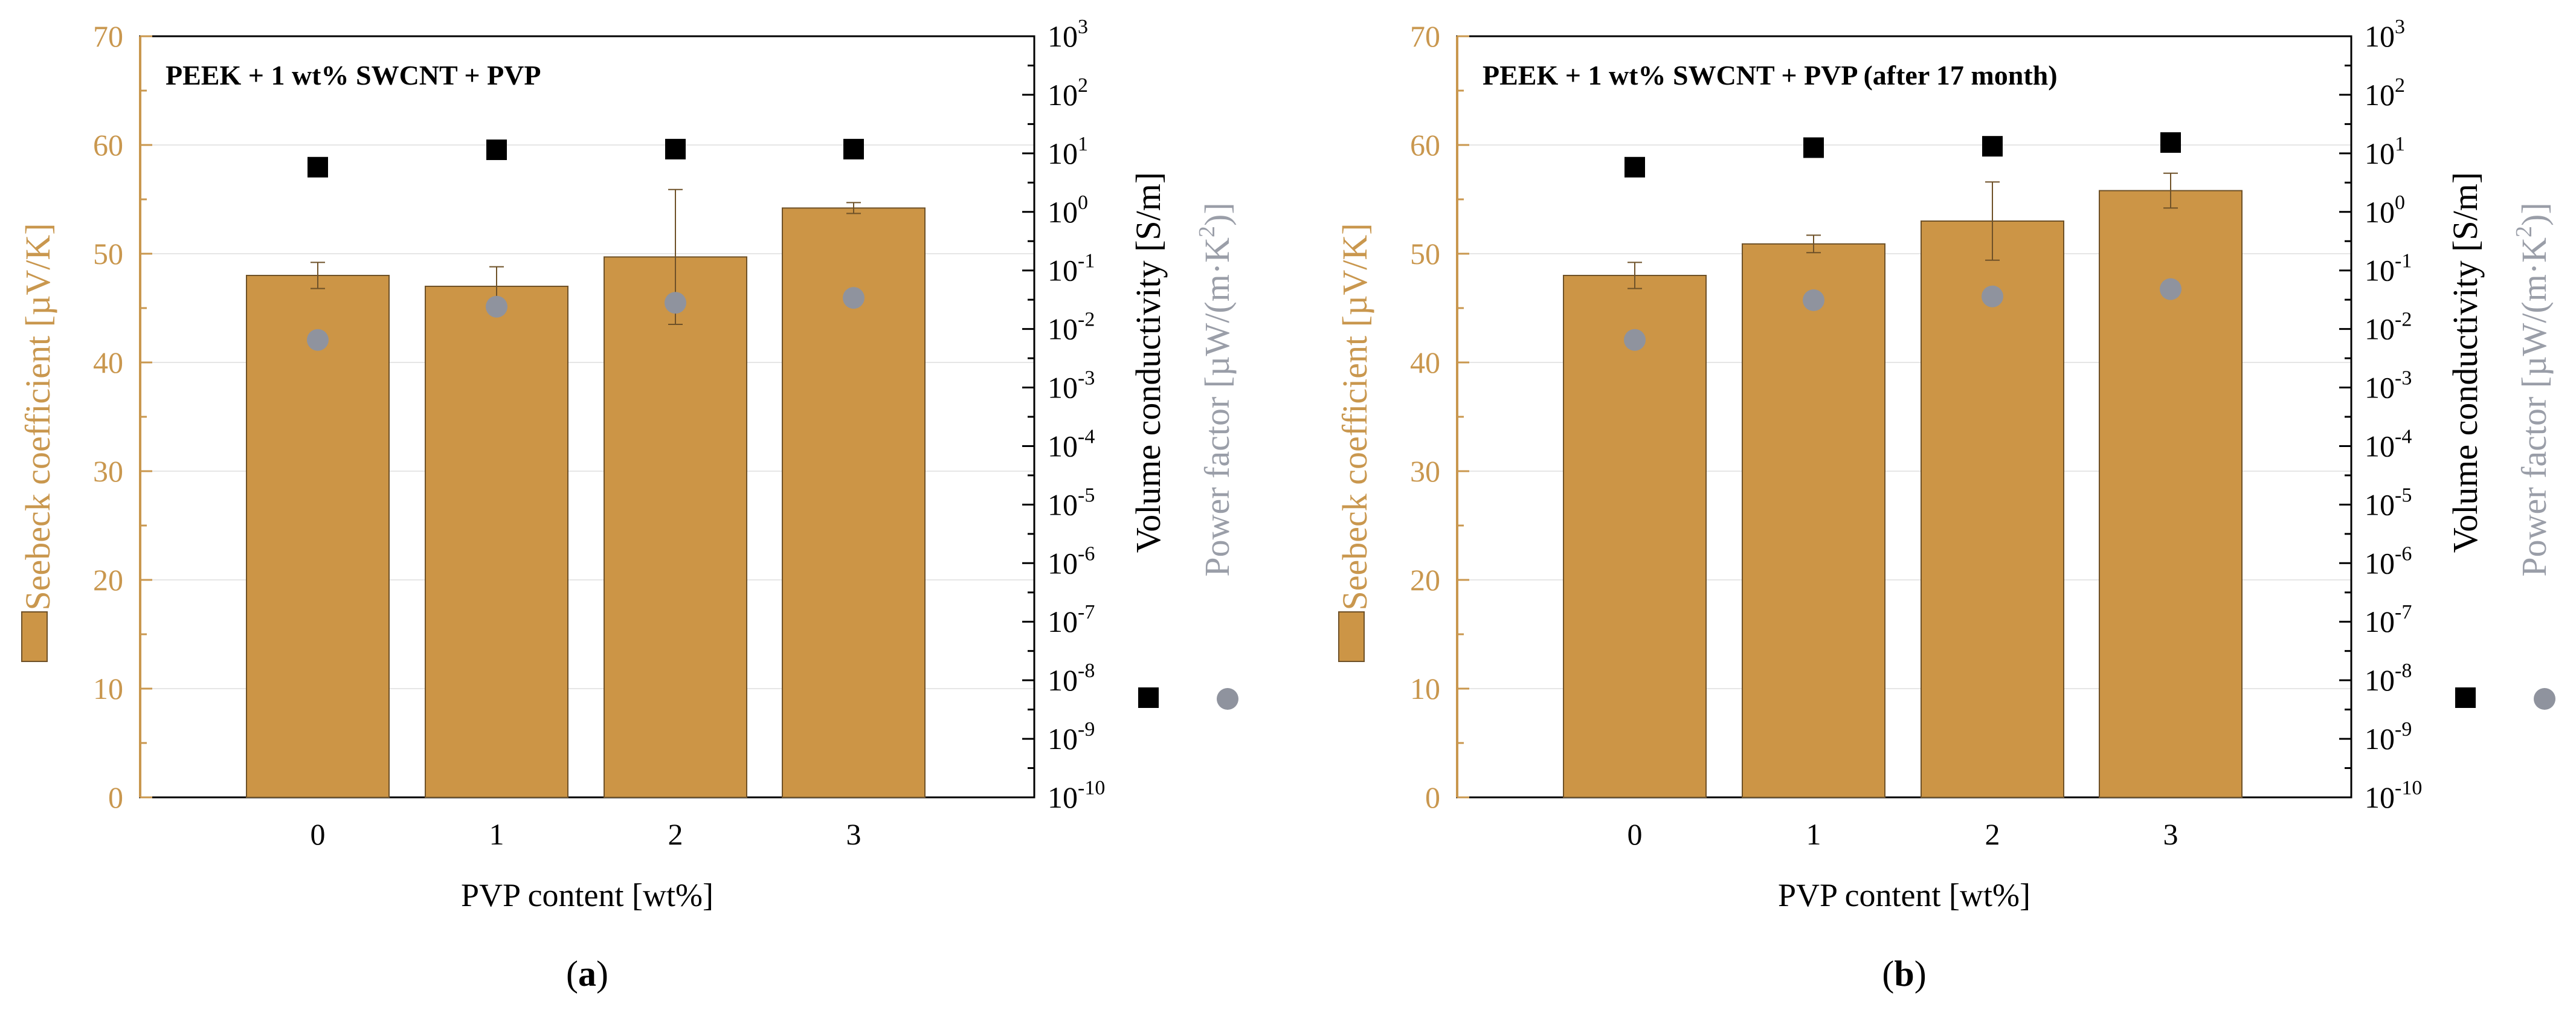  I want to click on x-tick-label: 0, so click(1636, 834).